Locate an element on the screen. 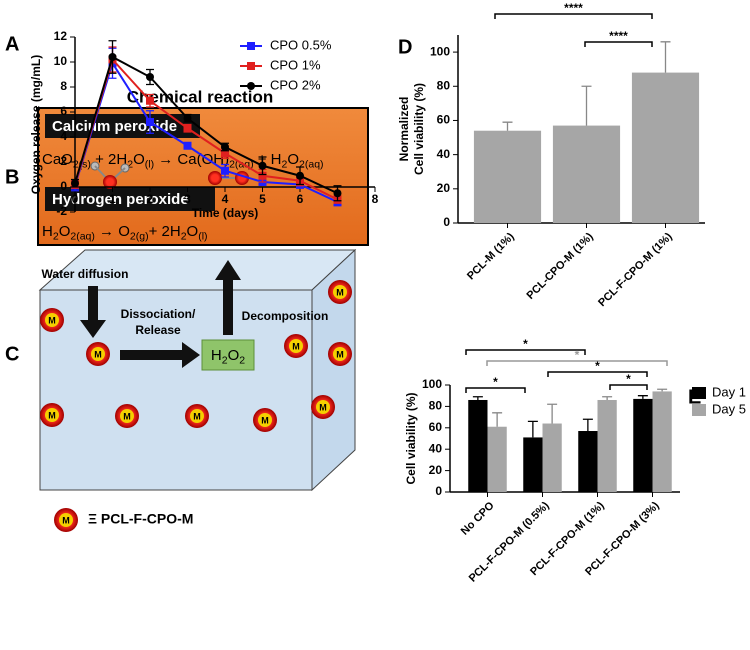 This screenshot has height=650, width=750. y-axis-label: Normalized is located at coordinates (404, 129).